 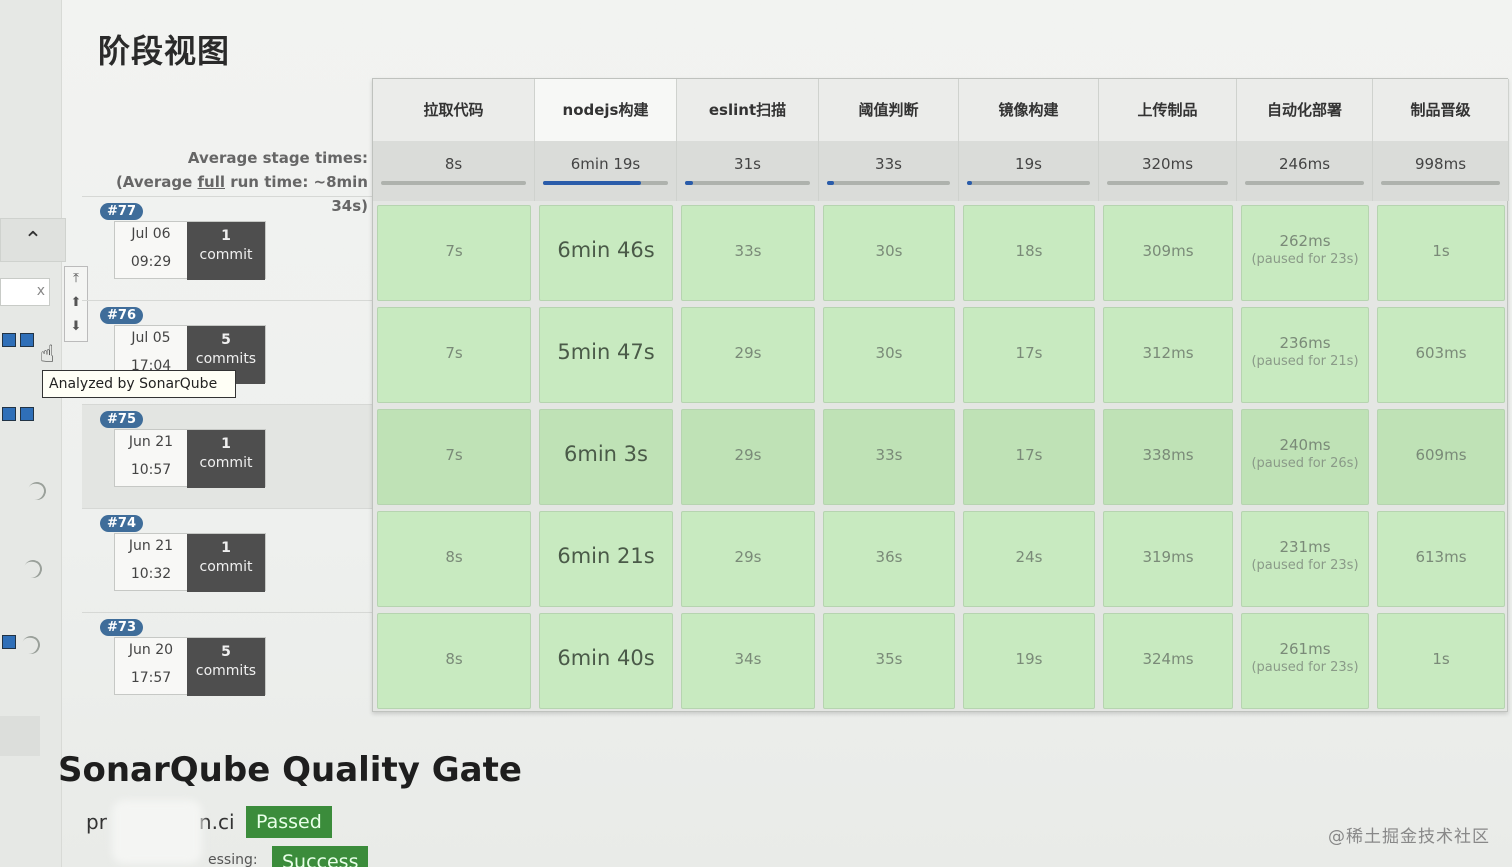 I want to click on stage-duration: 324ms, so click(x=1168, y=659).